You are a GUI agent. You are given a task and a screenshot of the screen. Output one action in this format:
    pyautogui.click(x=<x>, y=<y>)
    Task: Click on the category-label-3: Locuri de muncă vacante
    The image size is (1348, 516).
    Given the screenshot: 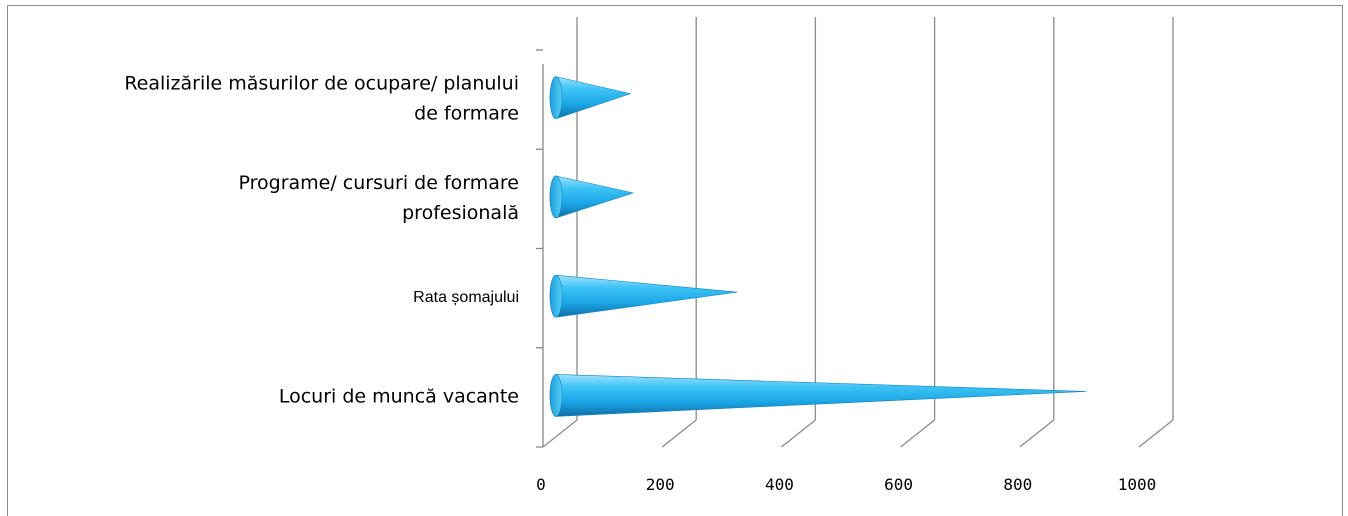 What is the action you would take?
    pyautogui.click(x=399, y=396)
    